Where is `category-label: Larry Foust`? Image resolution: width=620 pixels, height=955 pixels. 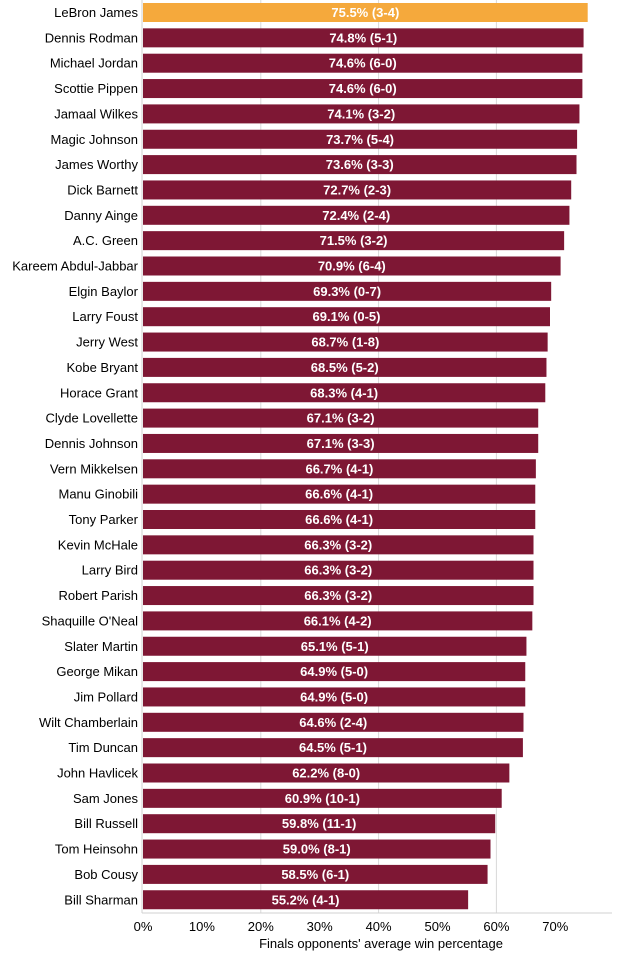
category-label: Larry Foust is located at coordinates (105, 316).